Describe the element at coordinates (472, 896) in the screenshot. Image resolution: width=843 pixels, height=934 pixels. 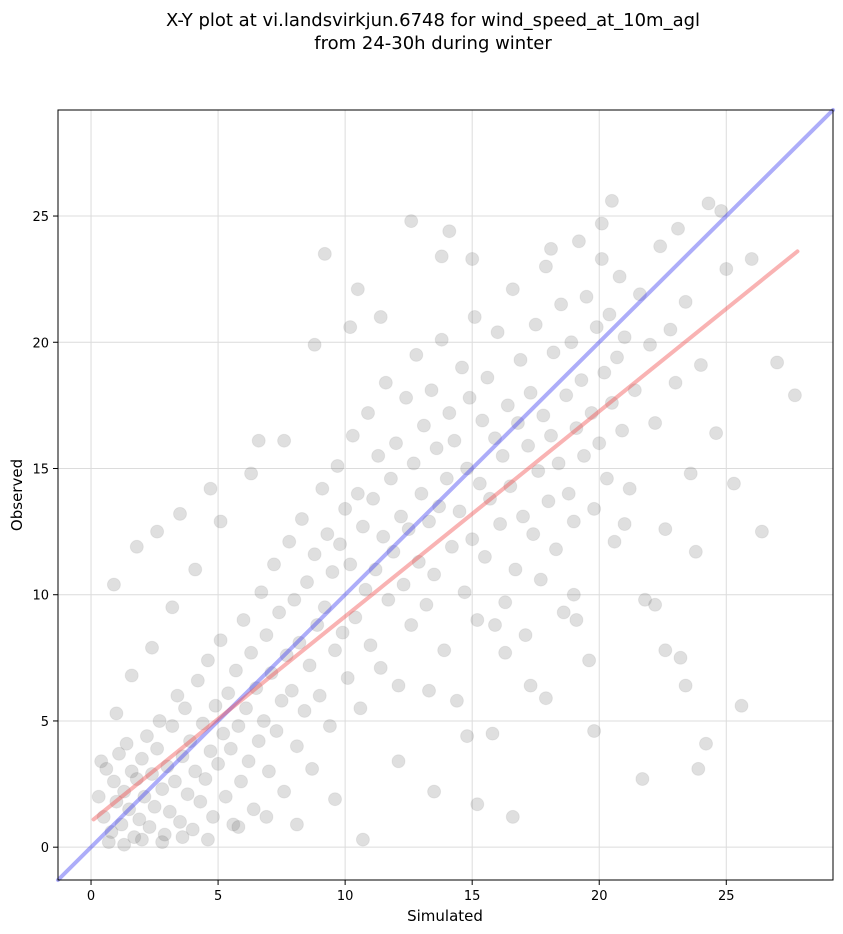
I see `x-tick-label: 15` at that location.